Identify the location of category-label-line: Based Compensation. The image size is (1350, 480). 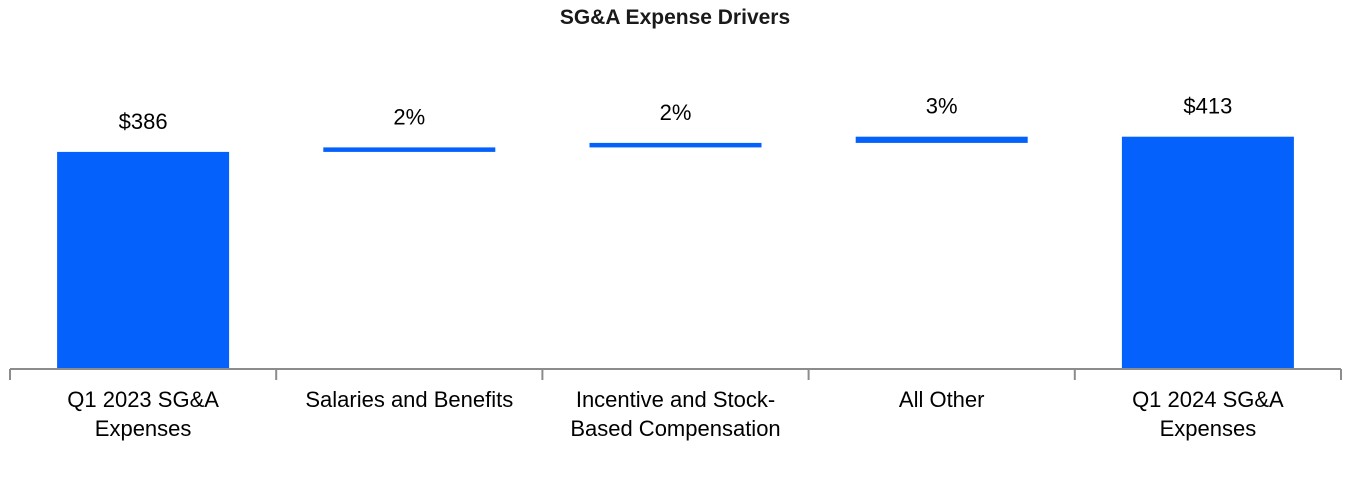
(675, 428).